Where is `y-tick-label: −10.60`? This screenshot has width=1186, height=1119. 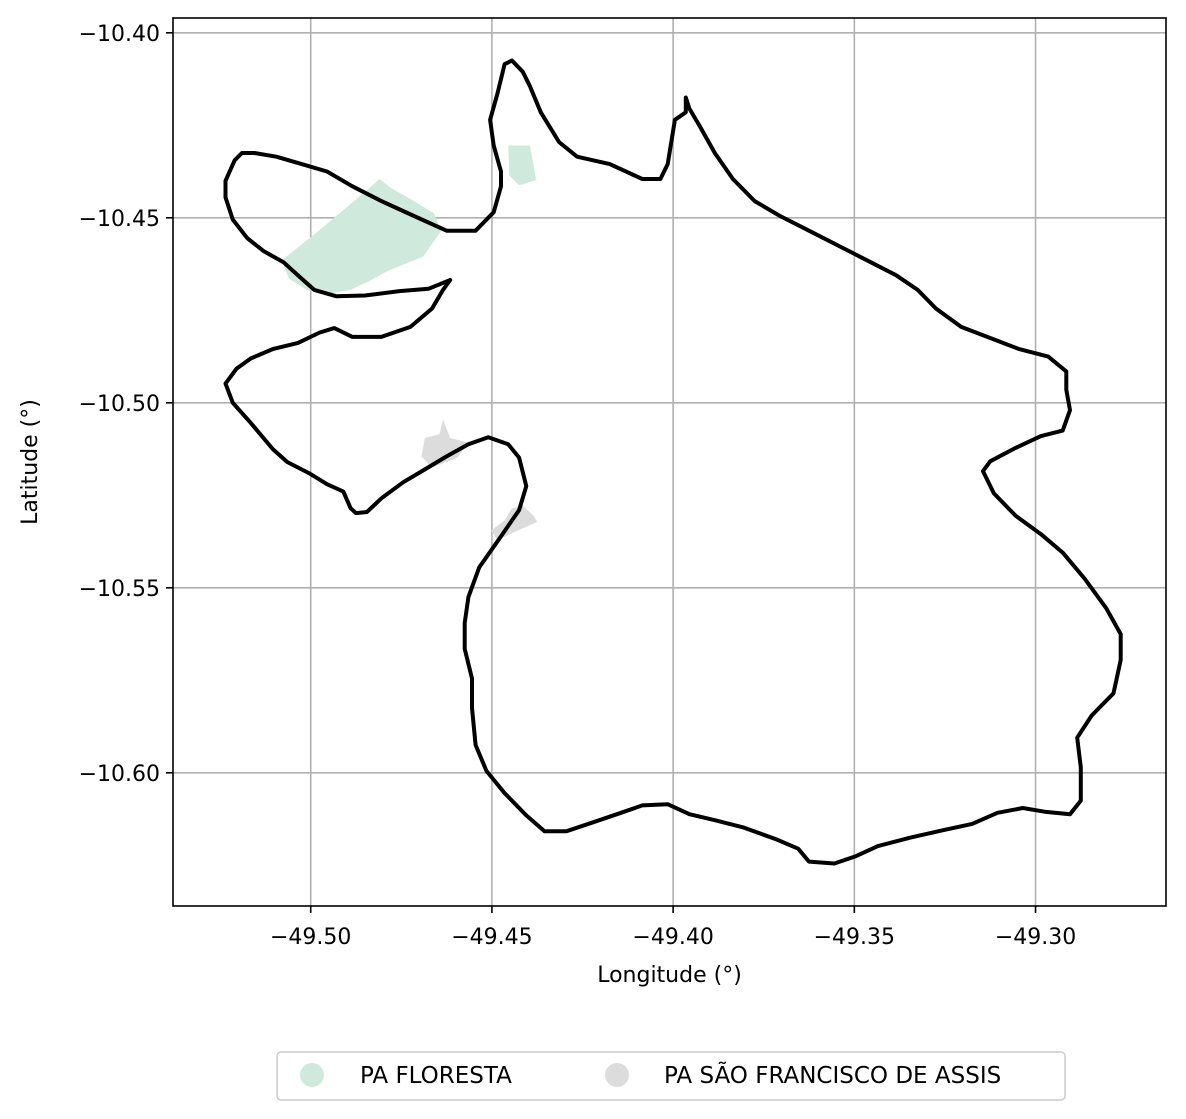 y-tick-label: −10.60 is located at coordinates (119, 774).